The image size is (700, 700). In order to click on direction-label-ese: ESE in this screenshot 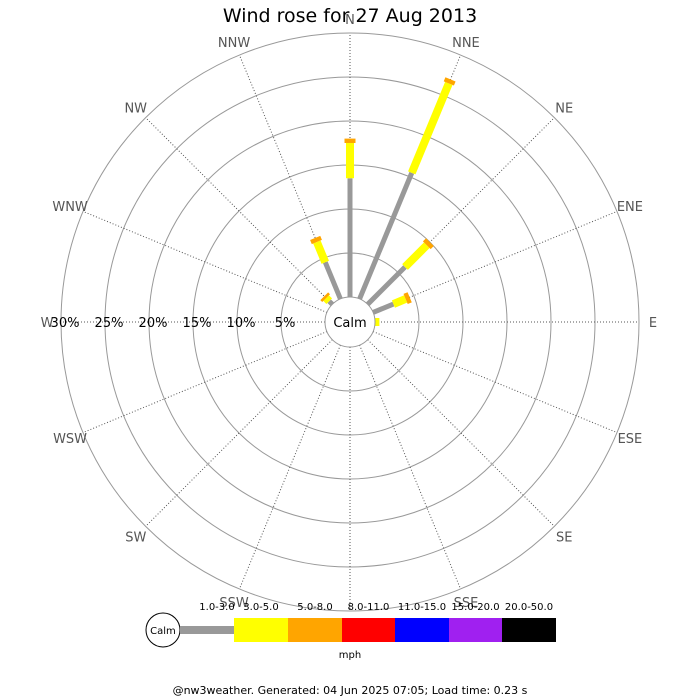, I will do `click(630, 439)`.